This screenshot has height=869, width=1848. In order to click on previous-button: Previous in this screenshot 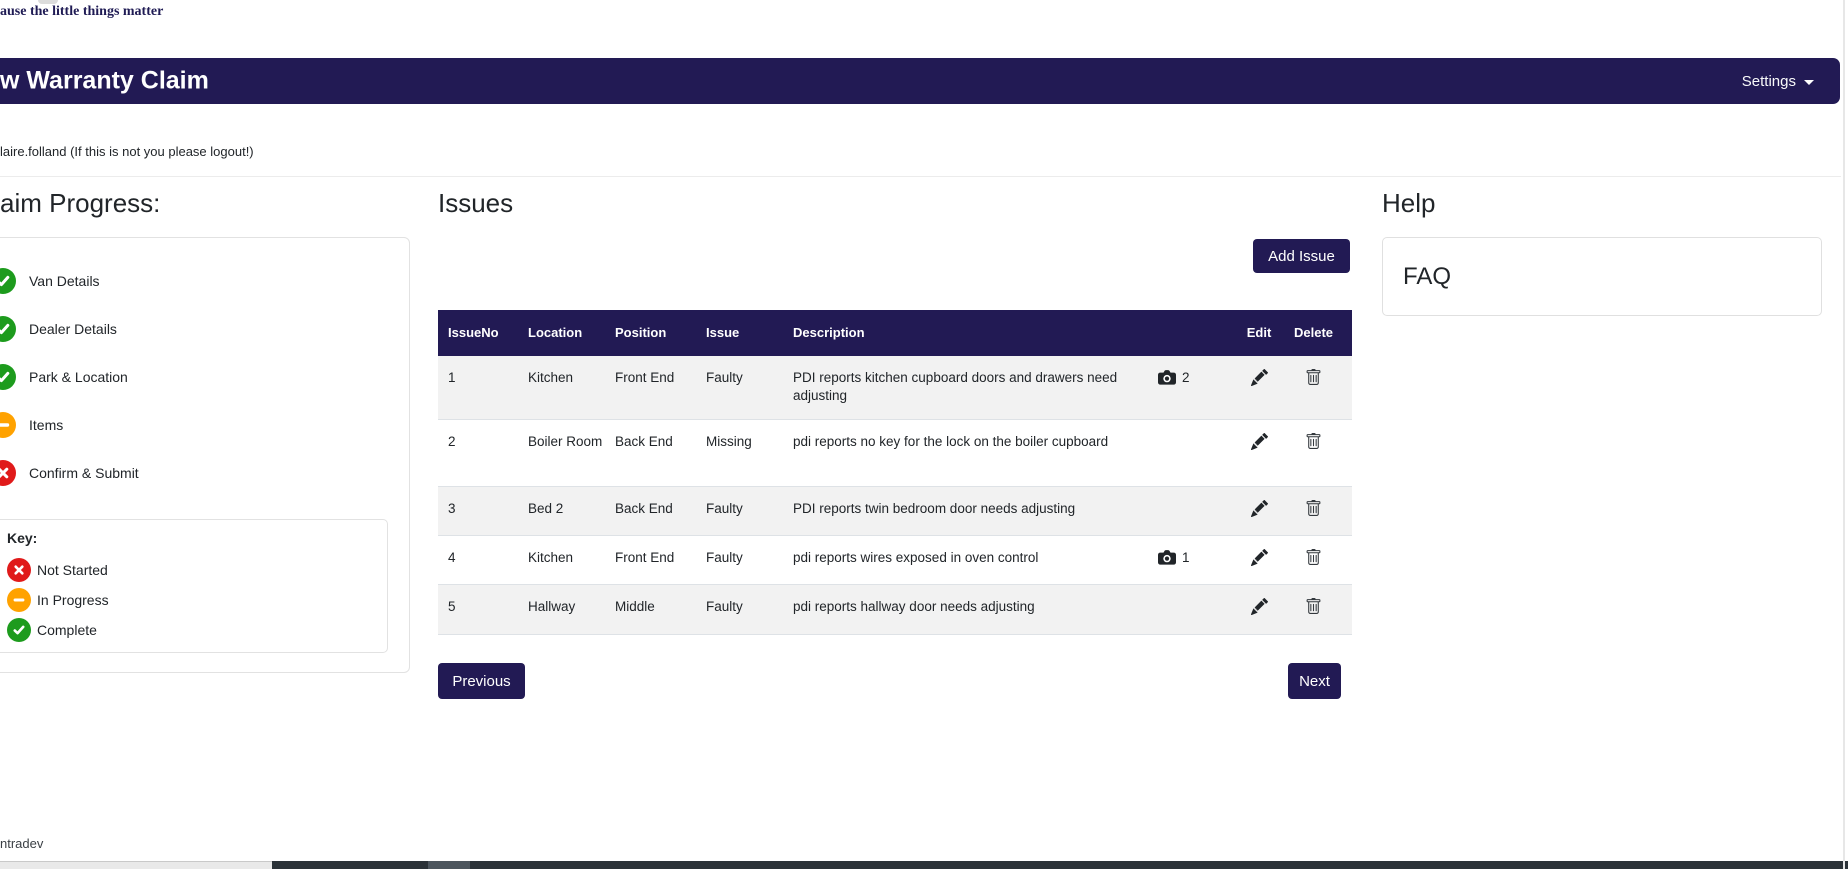, I will do `click(481, 681)`.